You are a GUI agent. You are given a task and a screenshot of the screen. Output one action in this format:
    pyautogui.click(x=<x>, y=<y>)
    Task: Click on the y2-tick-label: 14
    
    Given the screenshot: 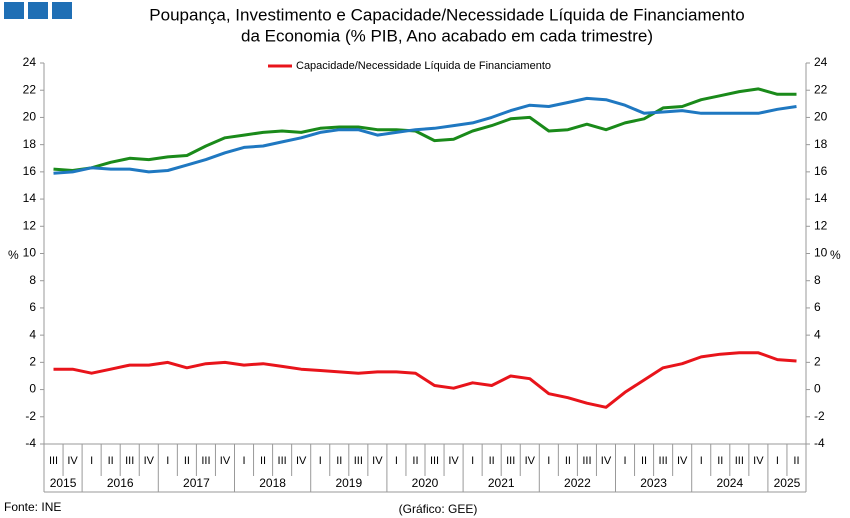 What is the action you would take?
    pyautogui.click(x=821, y=198)
    